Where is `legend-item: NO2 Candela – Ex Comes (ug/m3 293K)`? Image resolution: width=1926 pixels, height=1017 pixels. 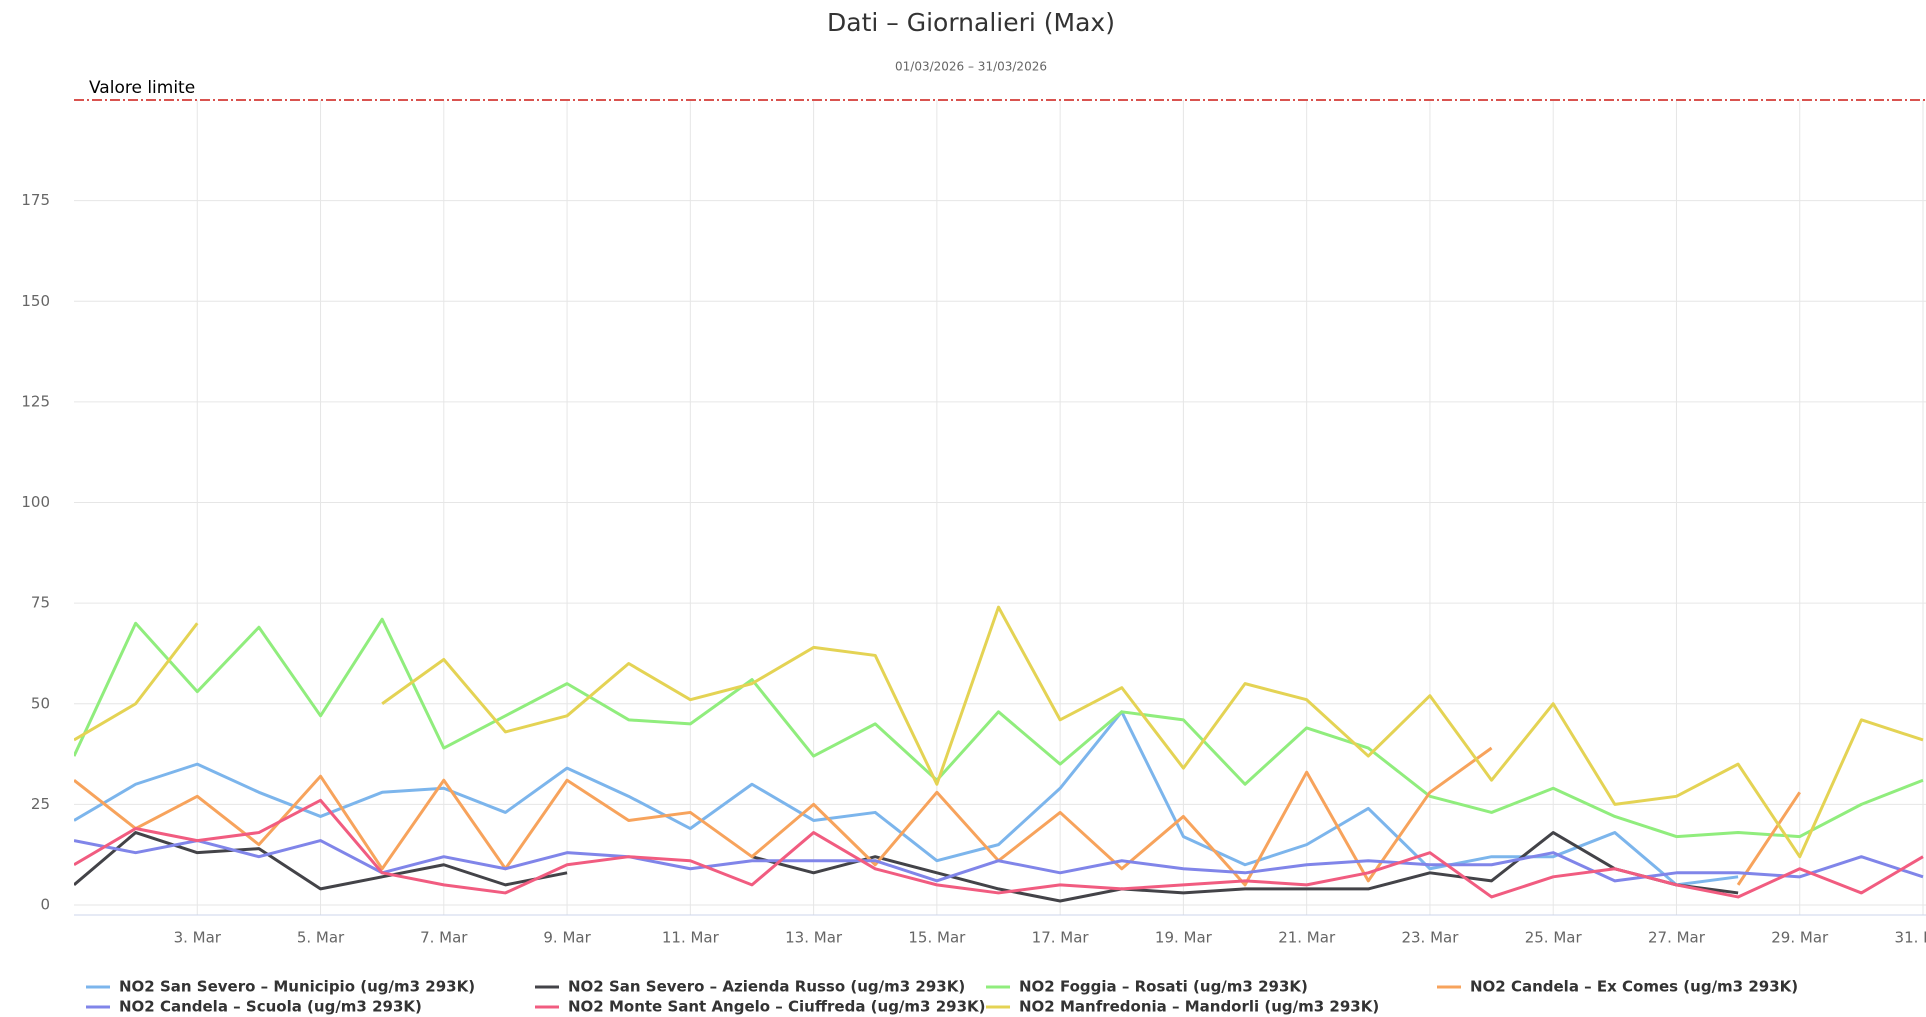 legend-item: NO2 Candela – Ex Comes (ug/m3 293K) is located at coordinates (1617, 987).